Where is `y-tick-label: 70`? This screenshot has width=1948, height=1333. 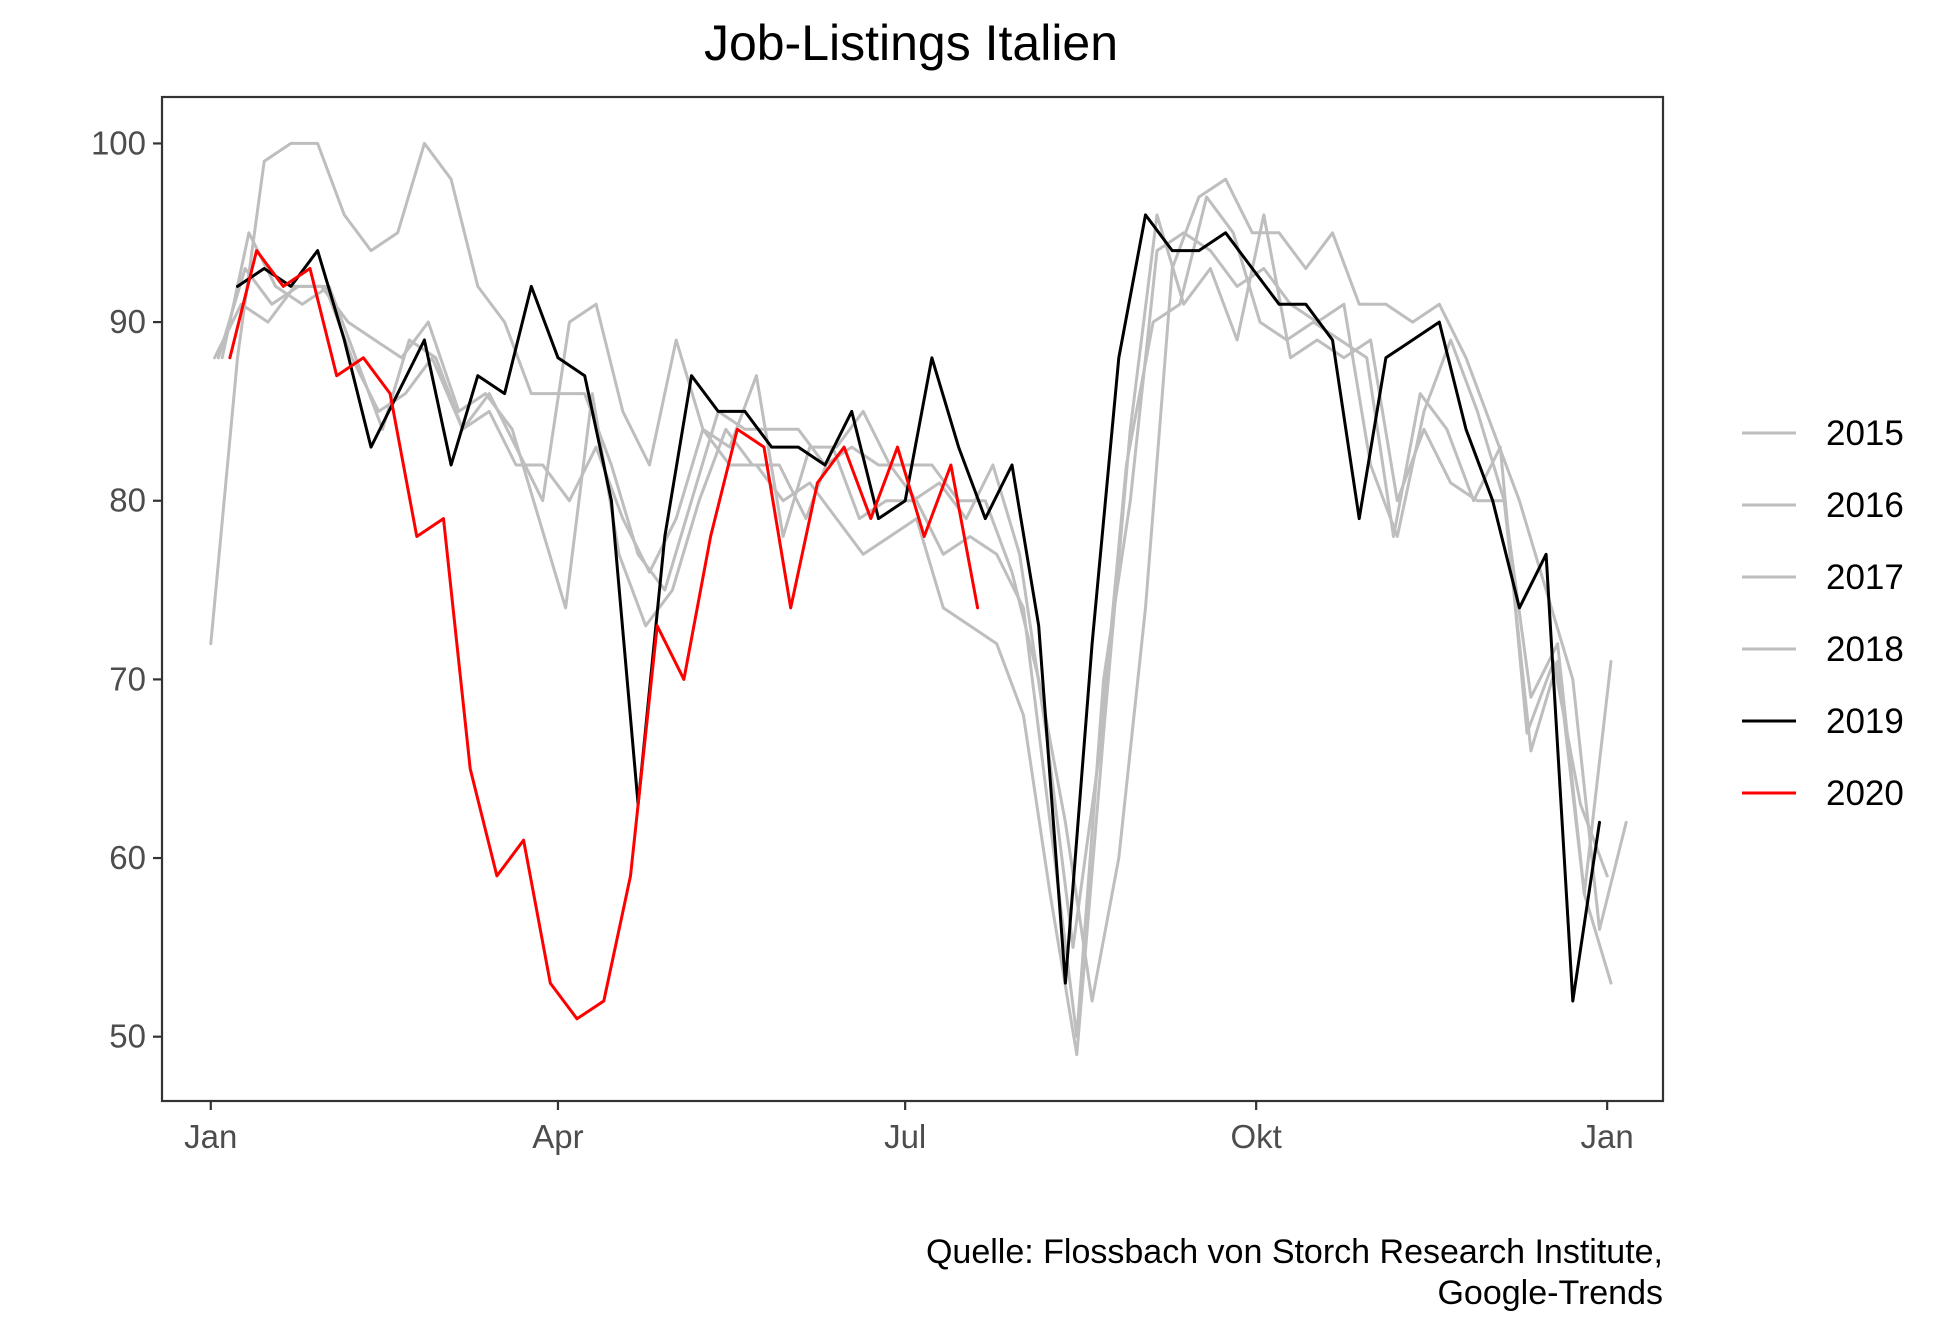 y-tick-label: 70 is located at coordinates (127, 678).